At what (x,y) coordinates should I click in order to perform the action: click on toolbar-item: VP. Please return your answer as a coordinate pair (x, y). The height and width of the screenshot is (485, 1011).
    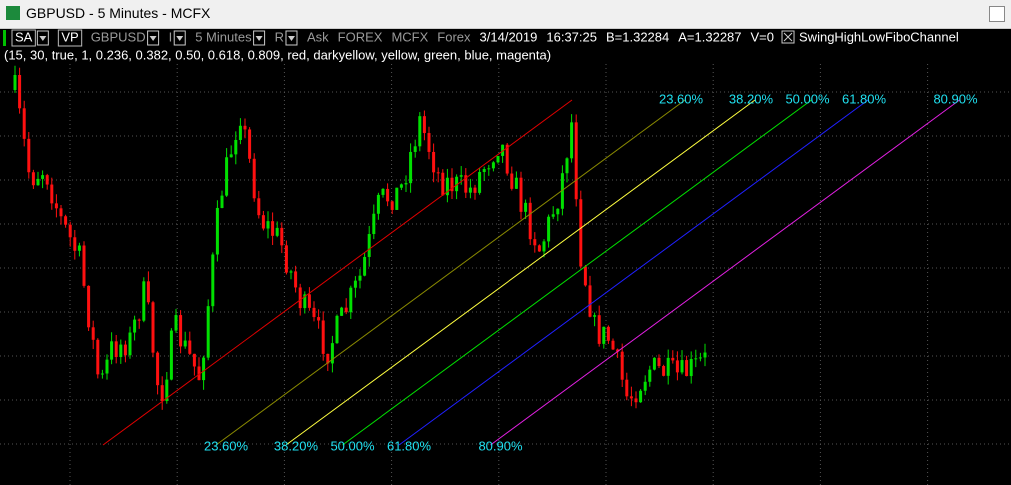
    Looking at the image, I should click on (69, 36).